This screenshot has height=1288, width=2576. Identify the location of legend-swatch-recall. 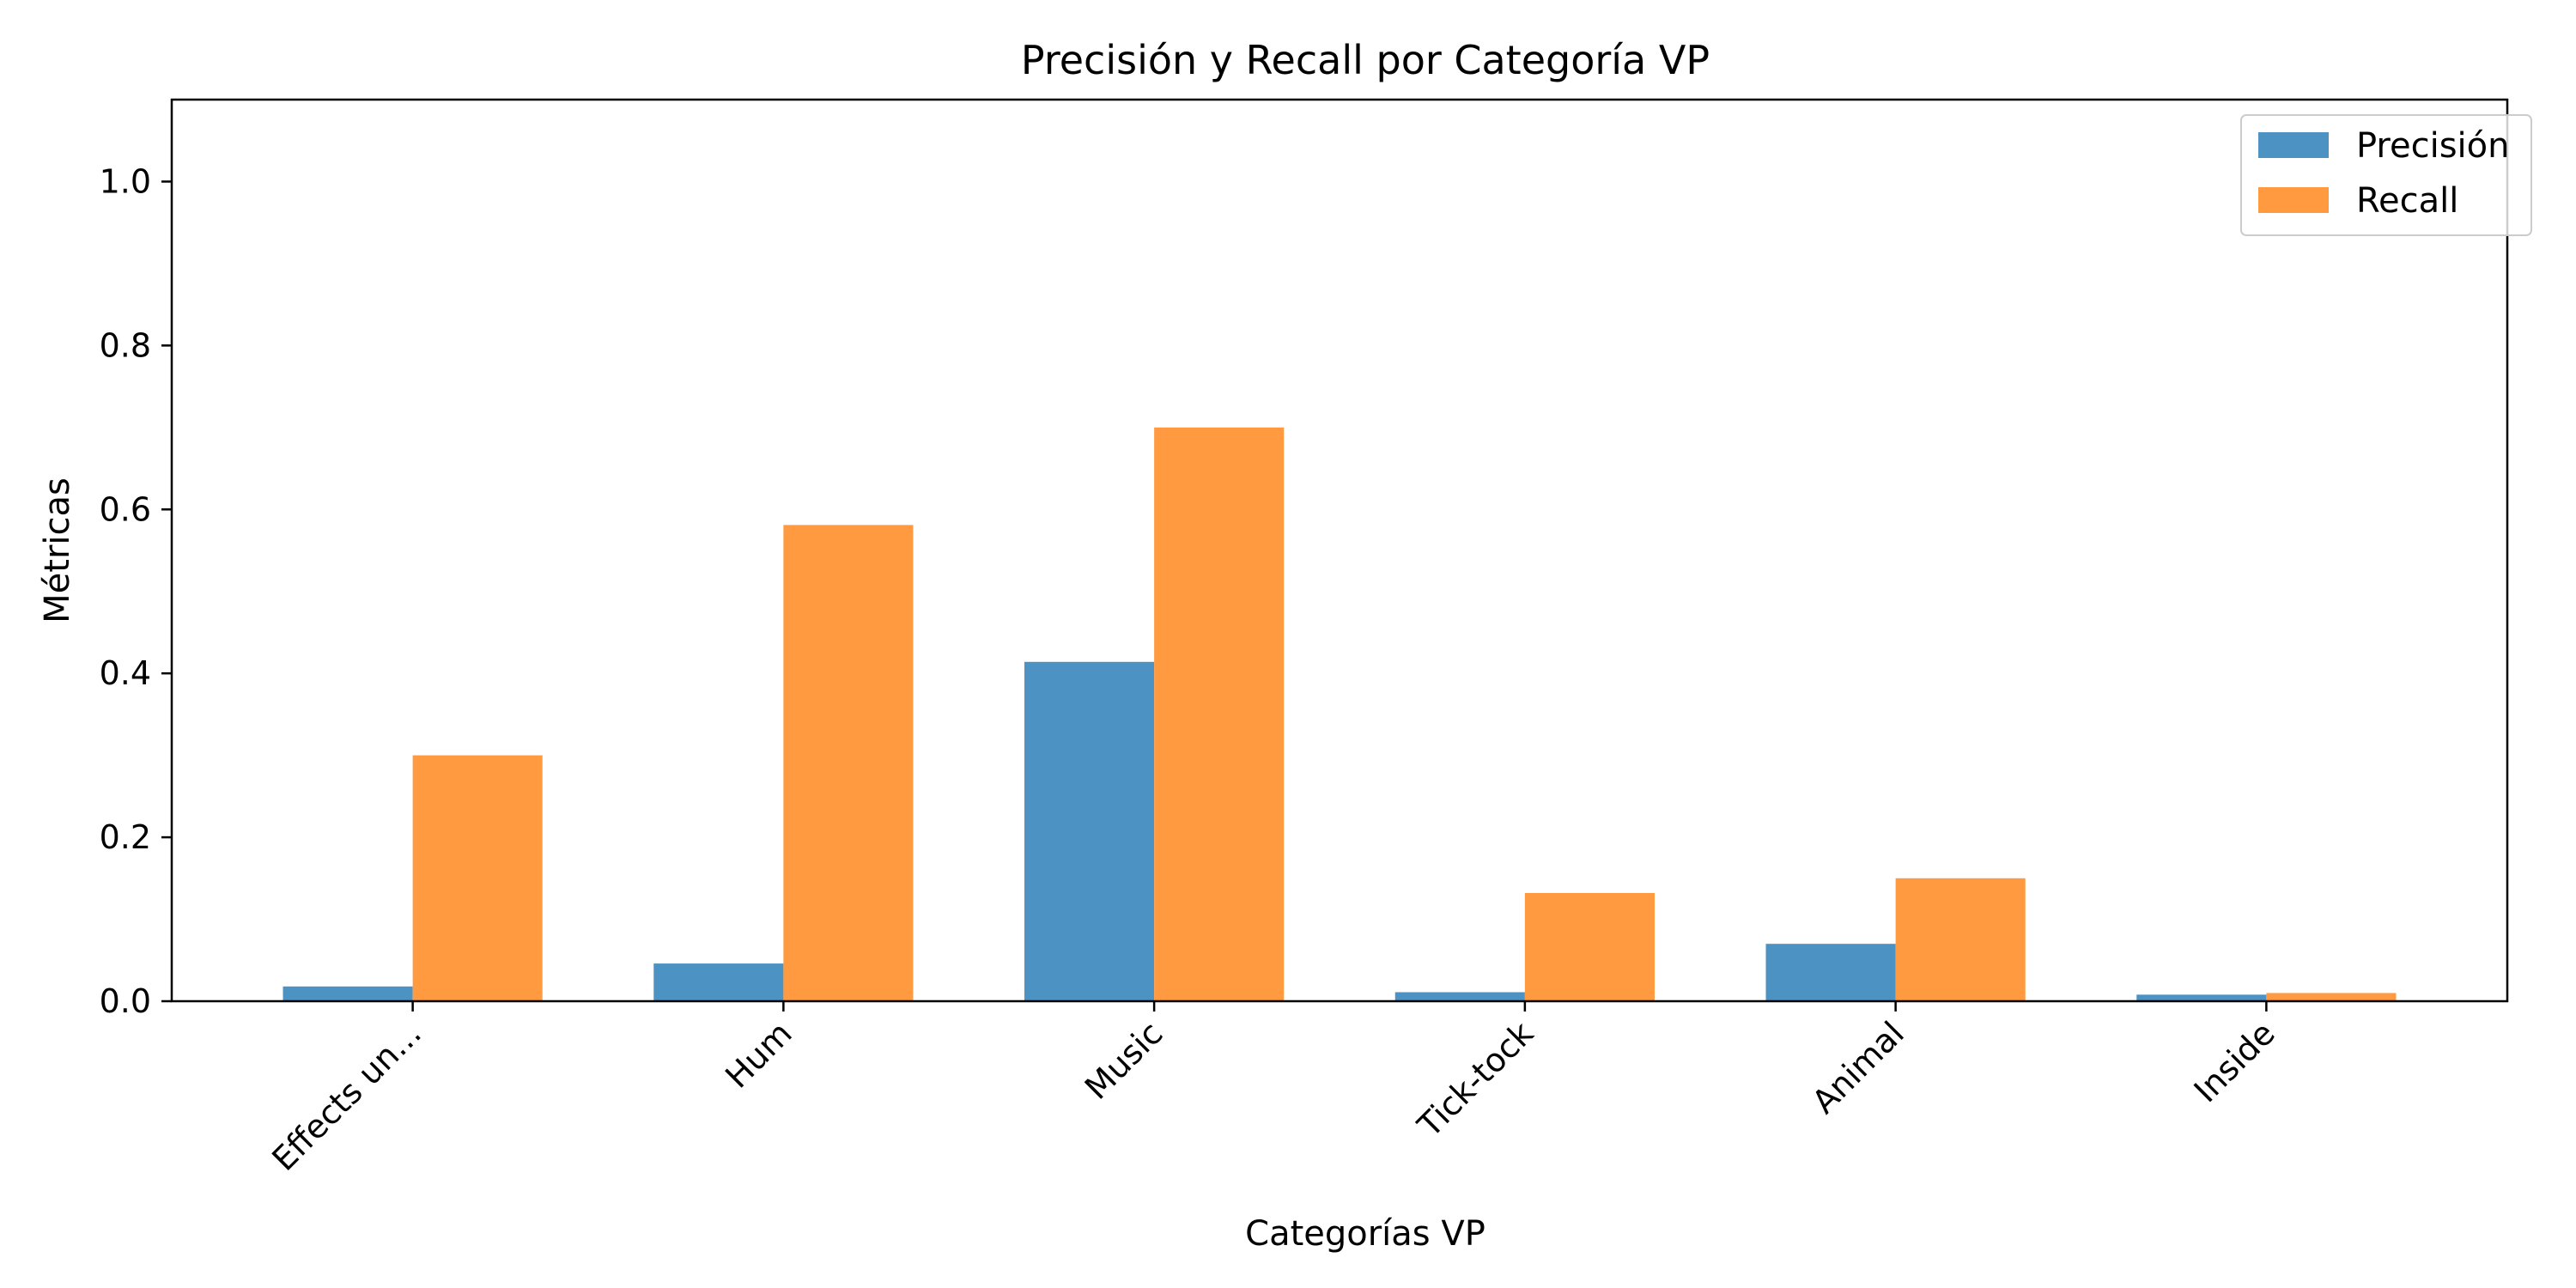
(2294, 200).